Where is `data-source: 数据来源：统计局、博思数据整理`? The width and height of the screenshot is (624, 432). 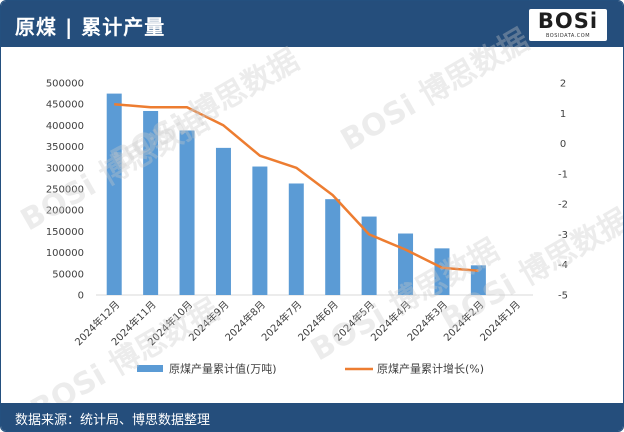
data-source: 数据来源：统计局、博思数据整理 is located at coordinates (113, 420).